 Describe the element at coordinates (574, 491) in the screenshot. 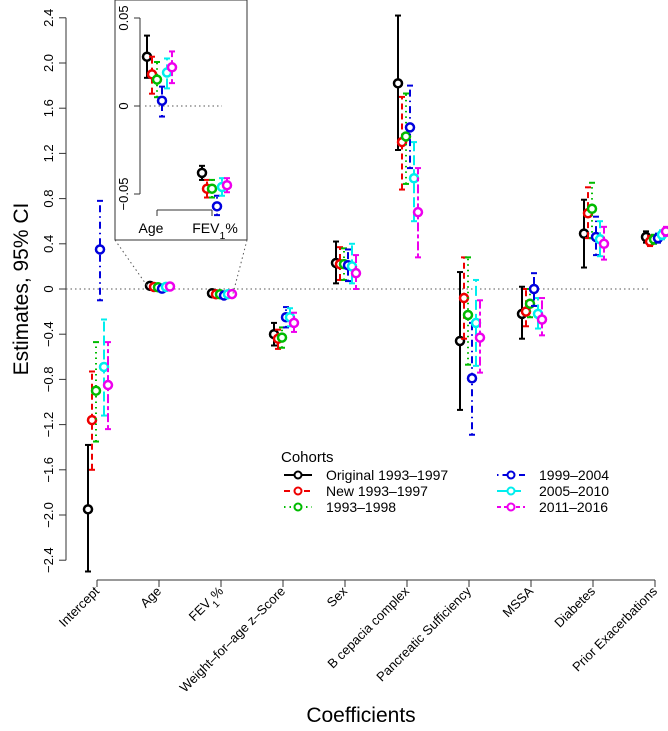

I see `legend-label: 2005–2010` at that location.